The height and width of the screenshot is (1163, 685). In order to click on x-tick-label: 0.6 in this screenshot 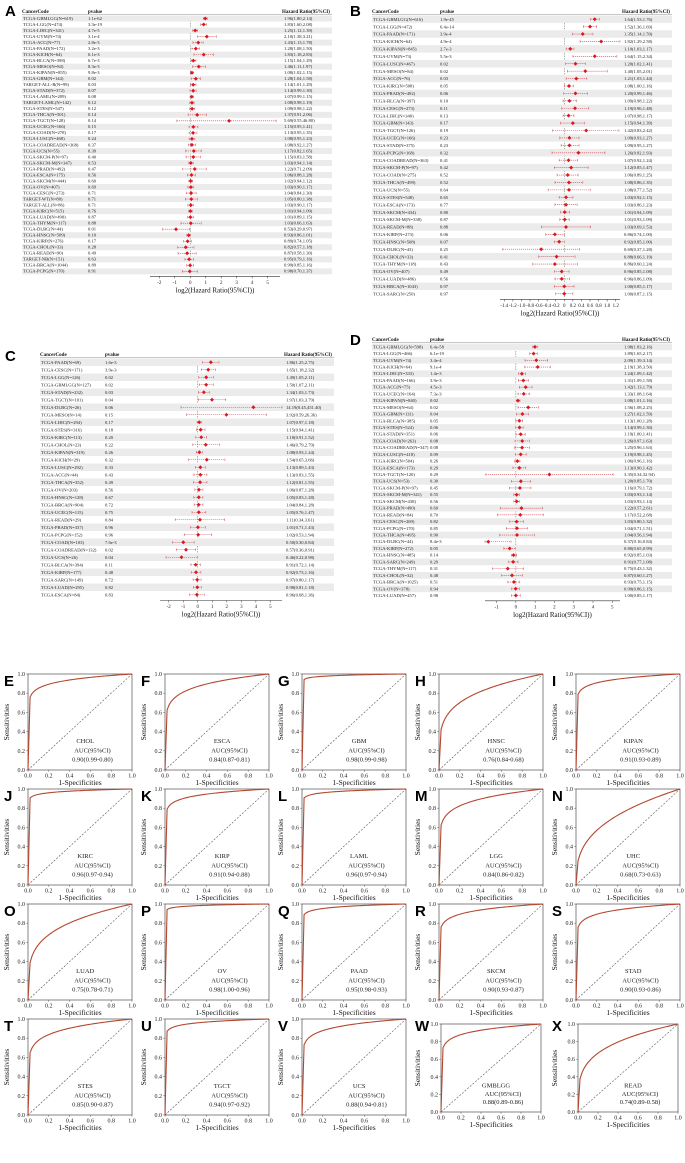, I will do `click(638, 1119)`.